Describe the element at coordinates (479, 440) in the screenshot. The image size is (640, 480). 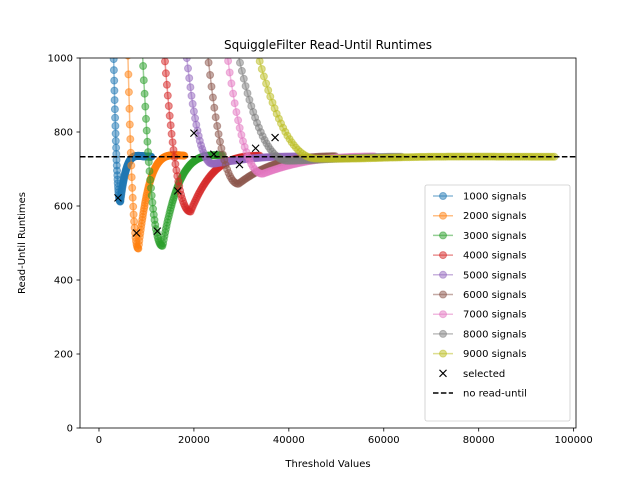
I see `x-tick-label: 80000` at that location.